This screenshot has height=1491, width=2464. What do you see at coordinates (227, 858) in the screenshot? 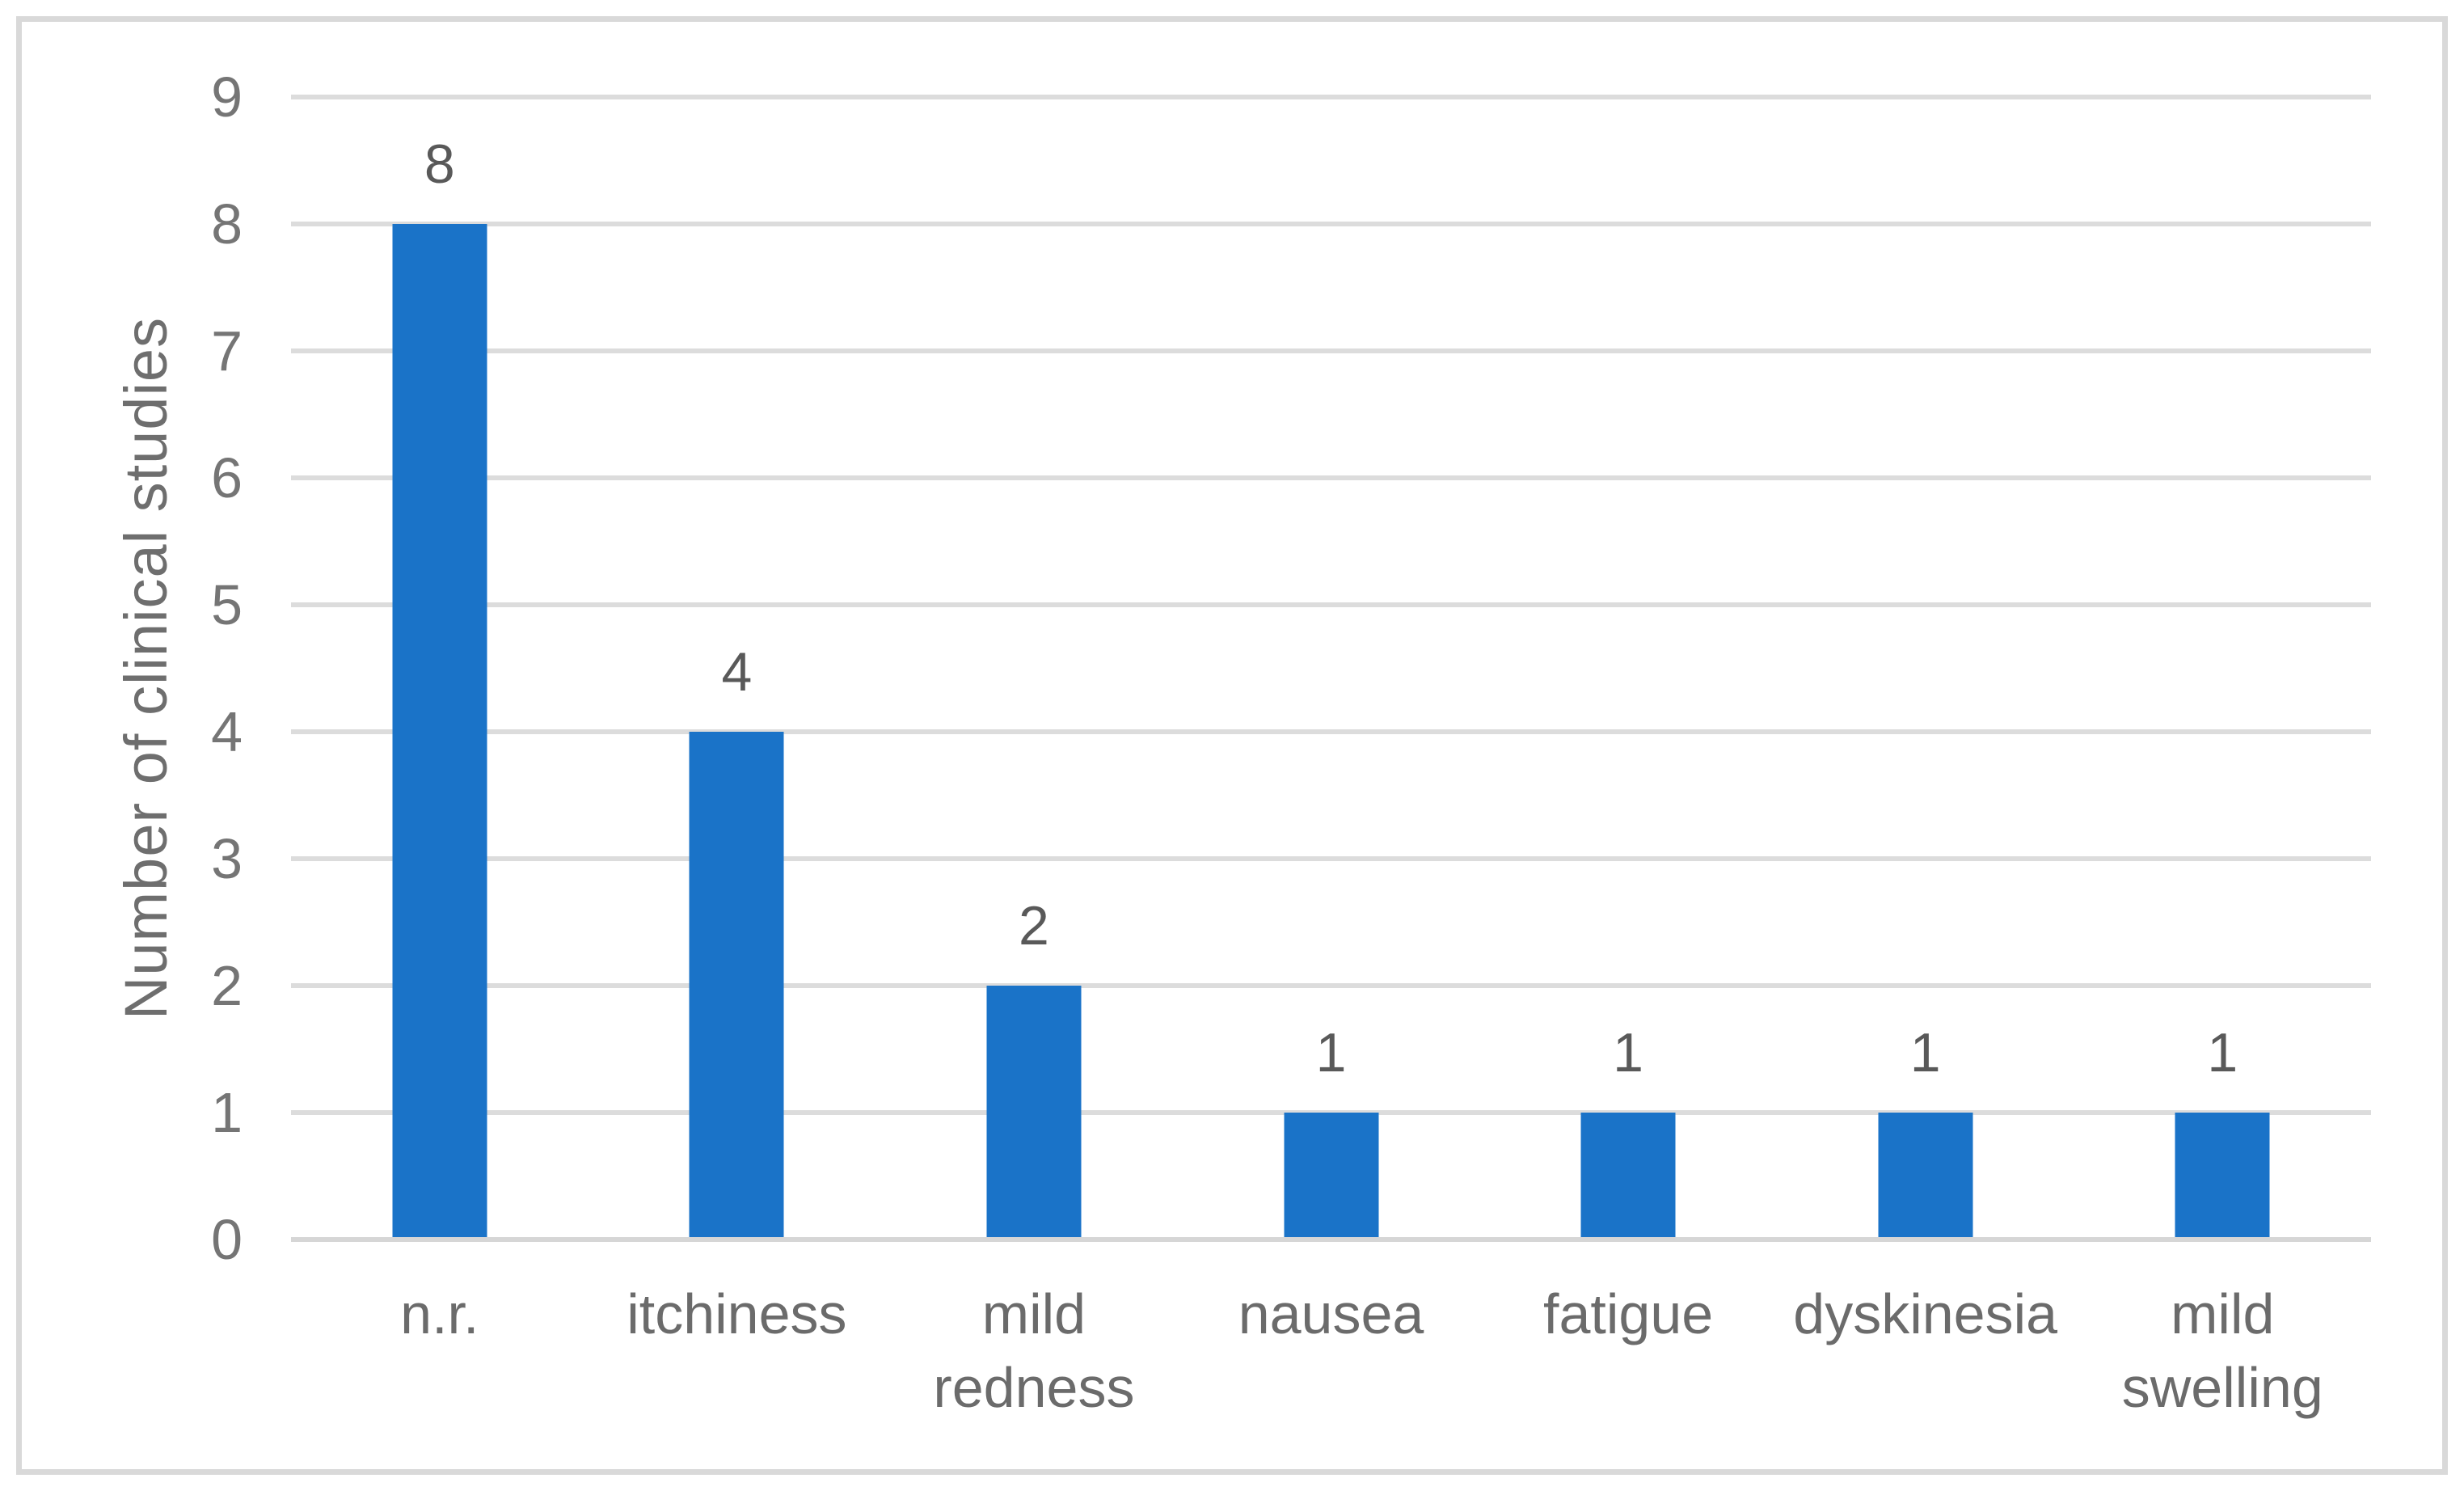
I see `y-tick-label: 3` at bounding box center [227, 858].